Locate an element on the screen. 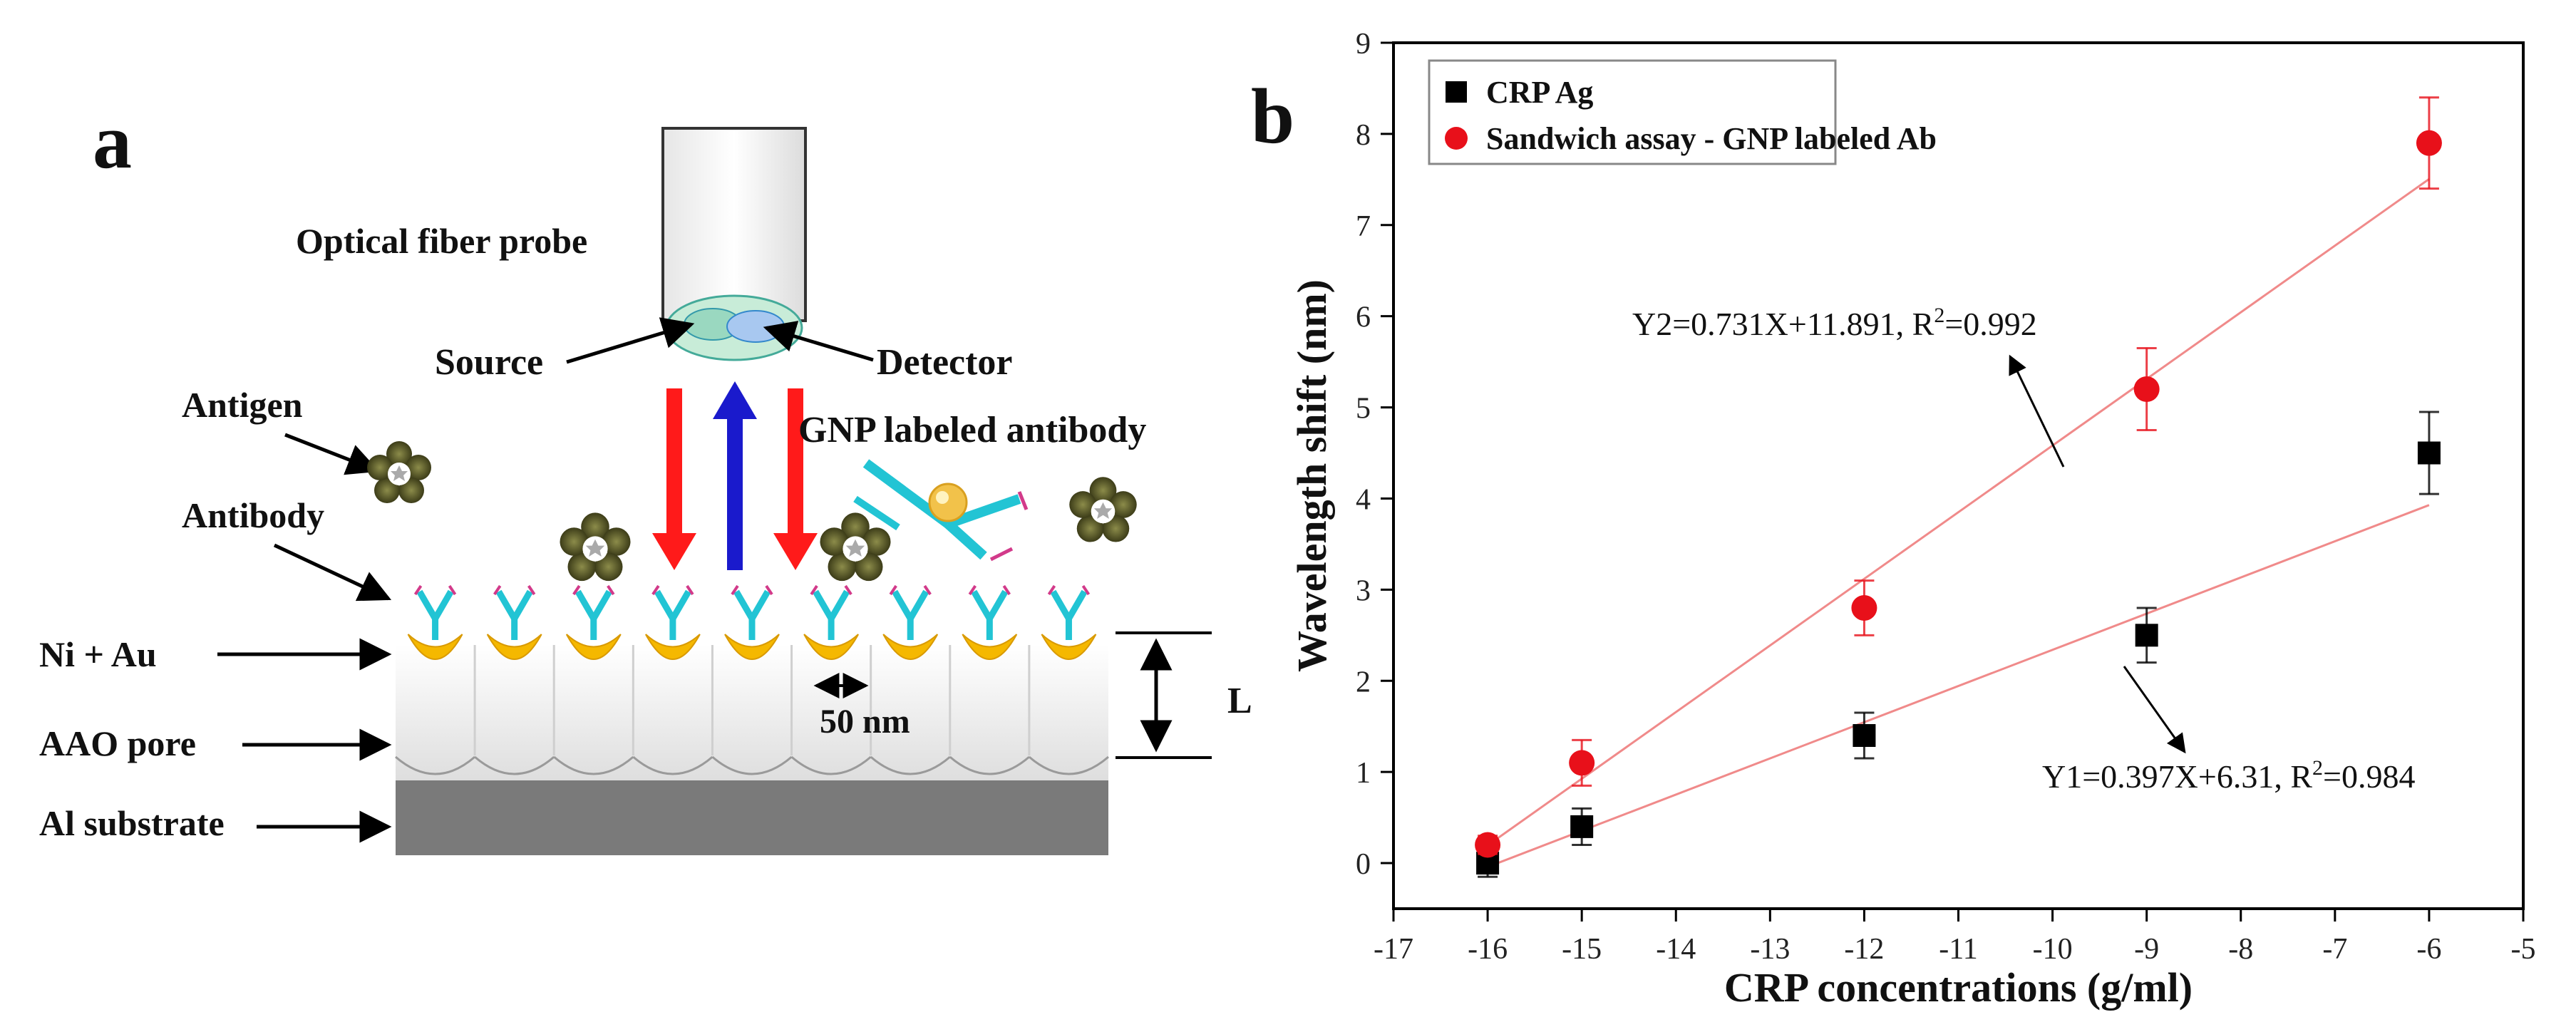  x-axis-label: CRP concentrations (g/ml) is located at coordinates (1958, 987).